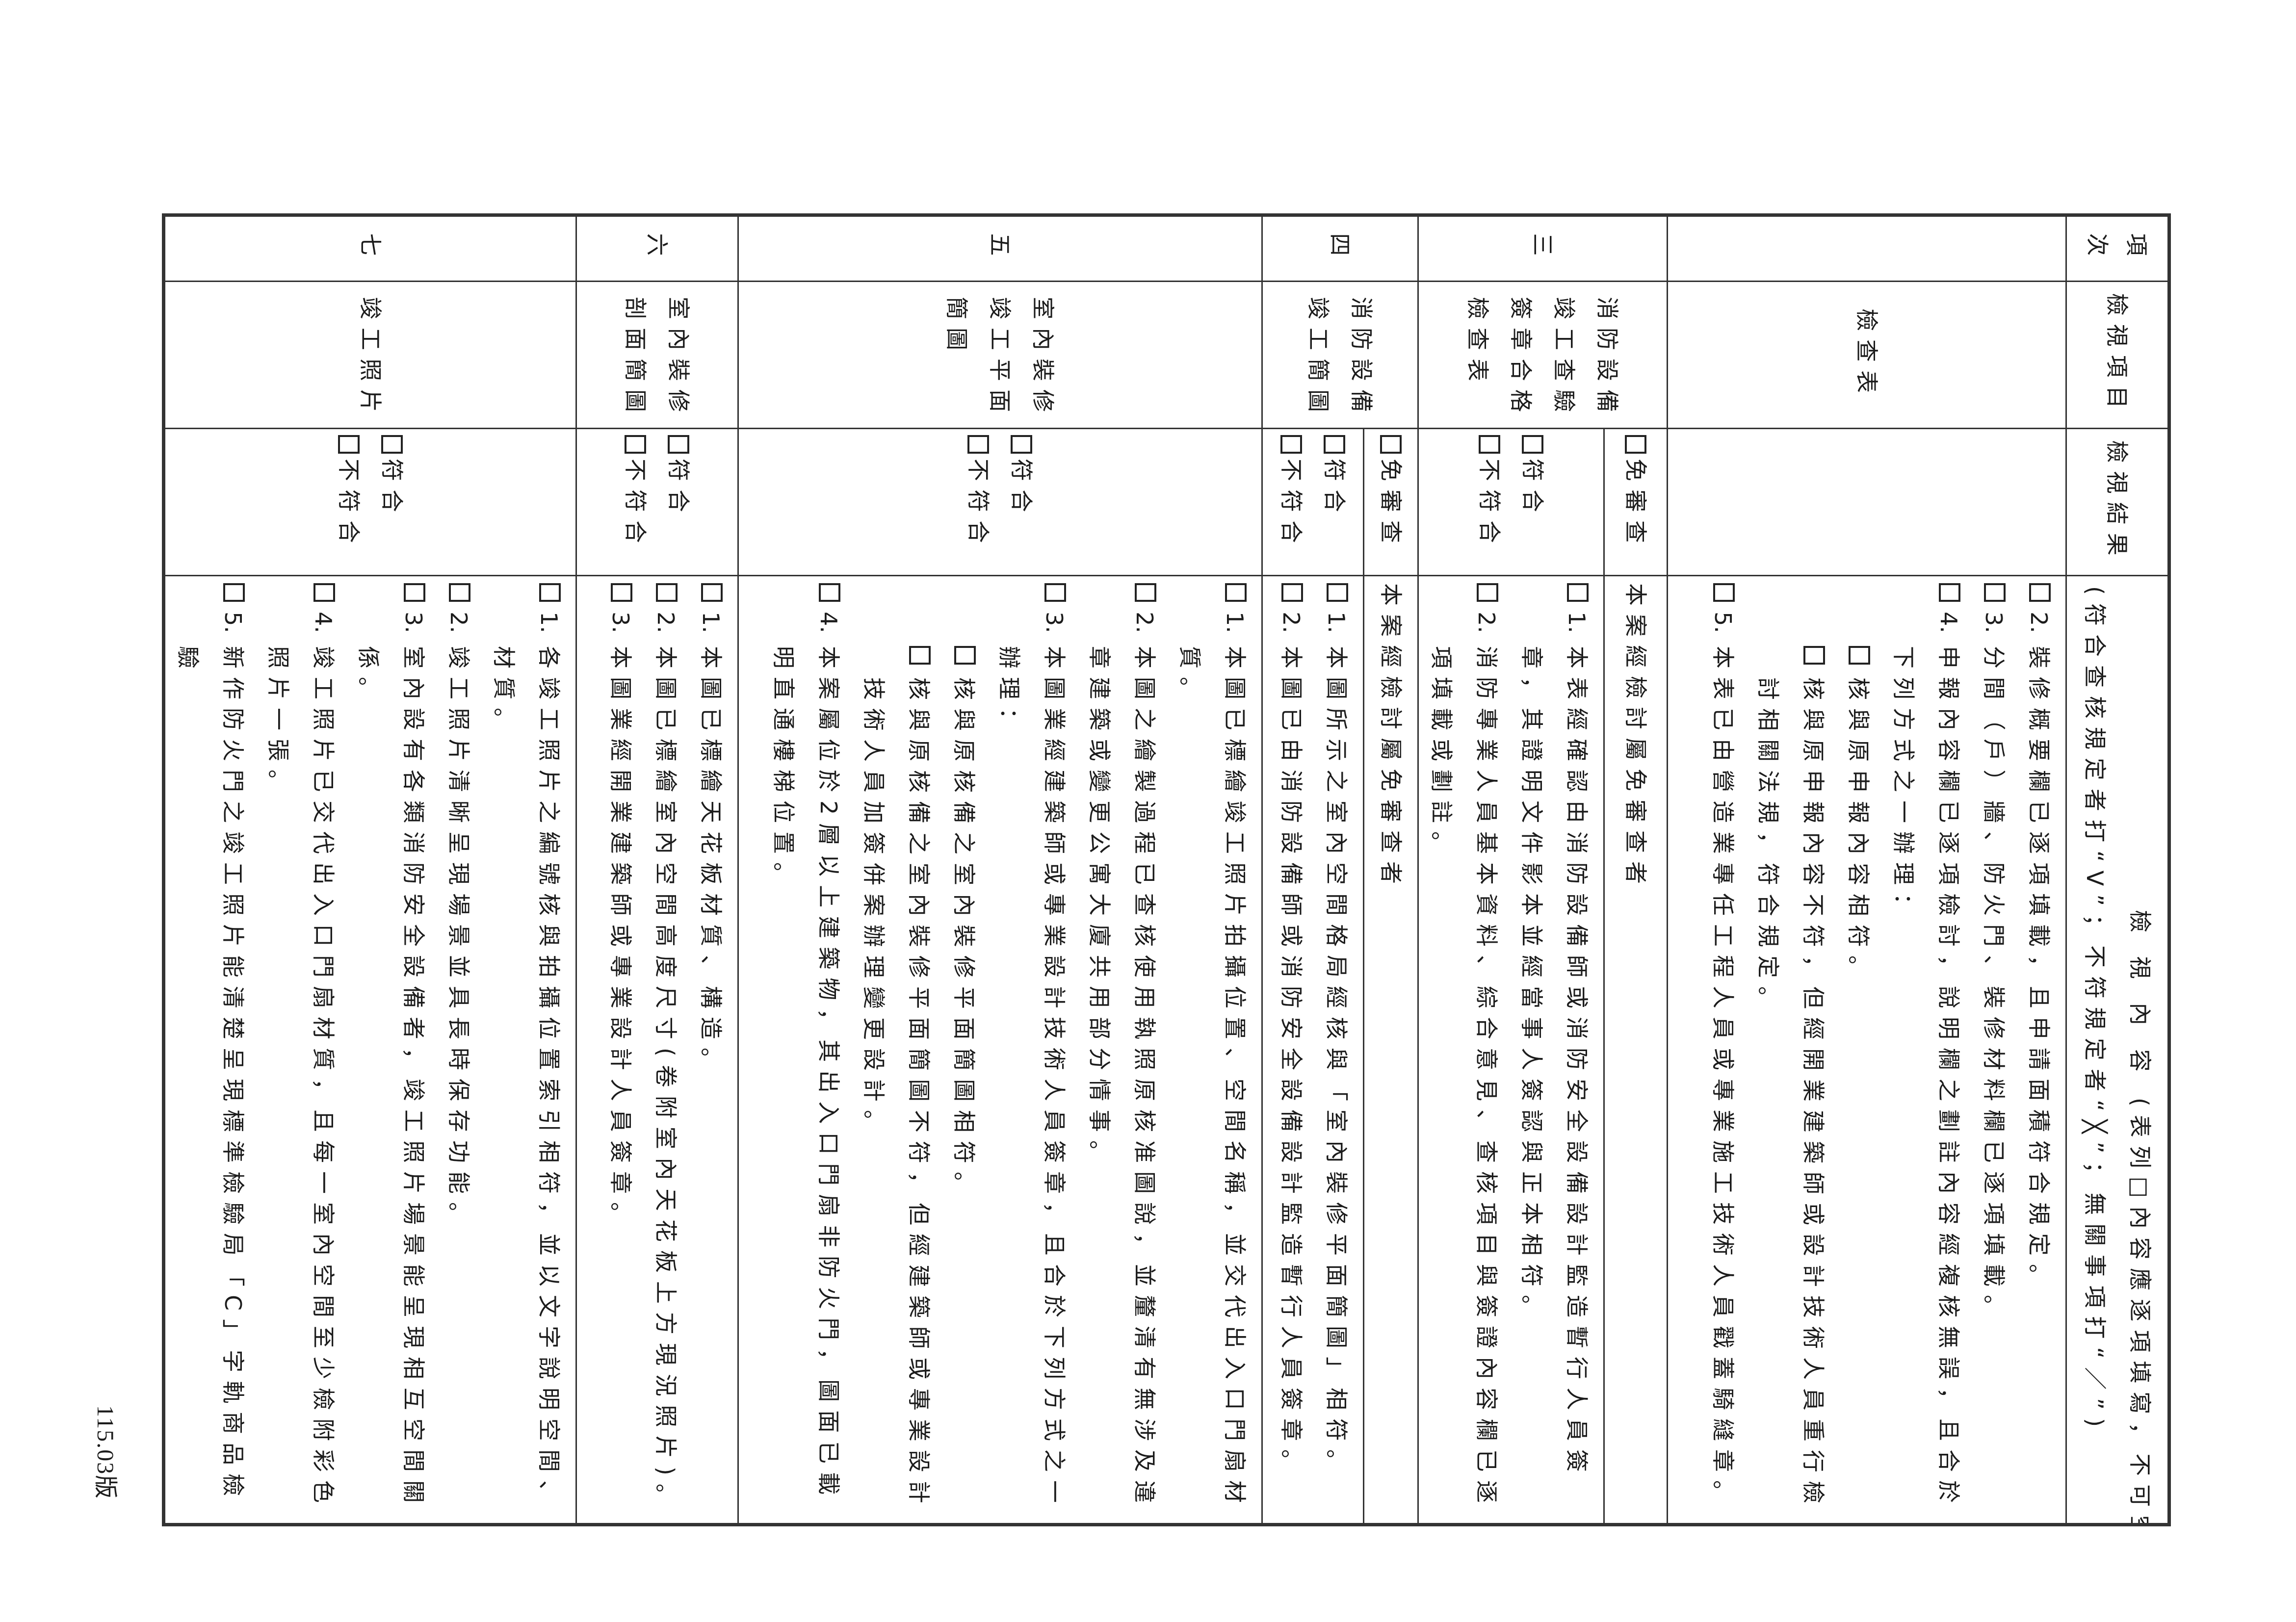 The width and height of the screenshot is (2296, 1622). Describe the element at coordinates (1866, 249) in the screenshot. I see `item-number` at that location.